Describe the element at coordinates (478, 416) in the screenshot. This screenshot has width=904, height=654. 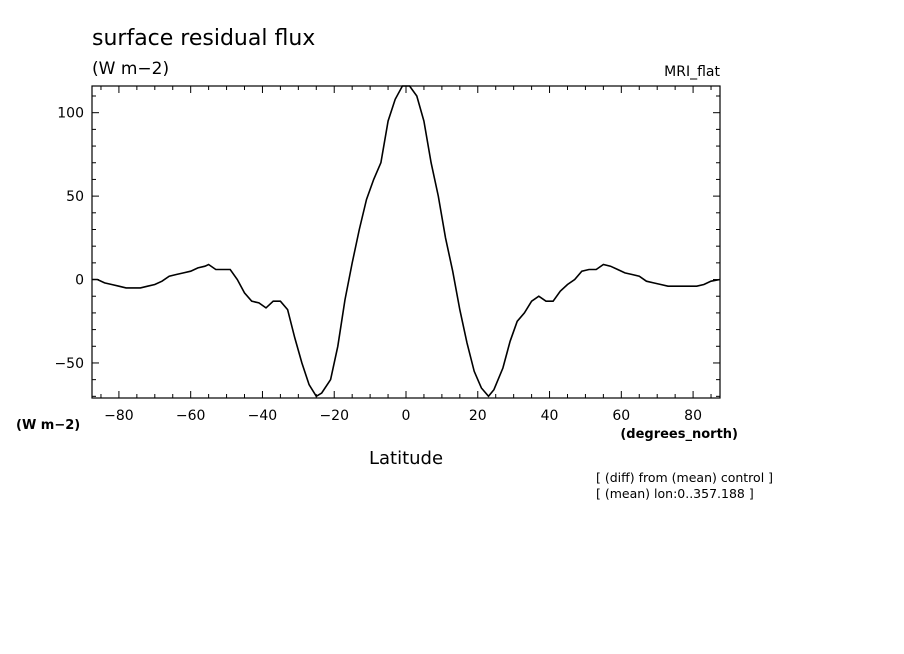
I see `x-tick-label: 20` at that location.